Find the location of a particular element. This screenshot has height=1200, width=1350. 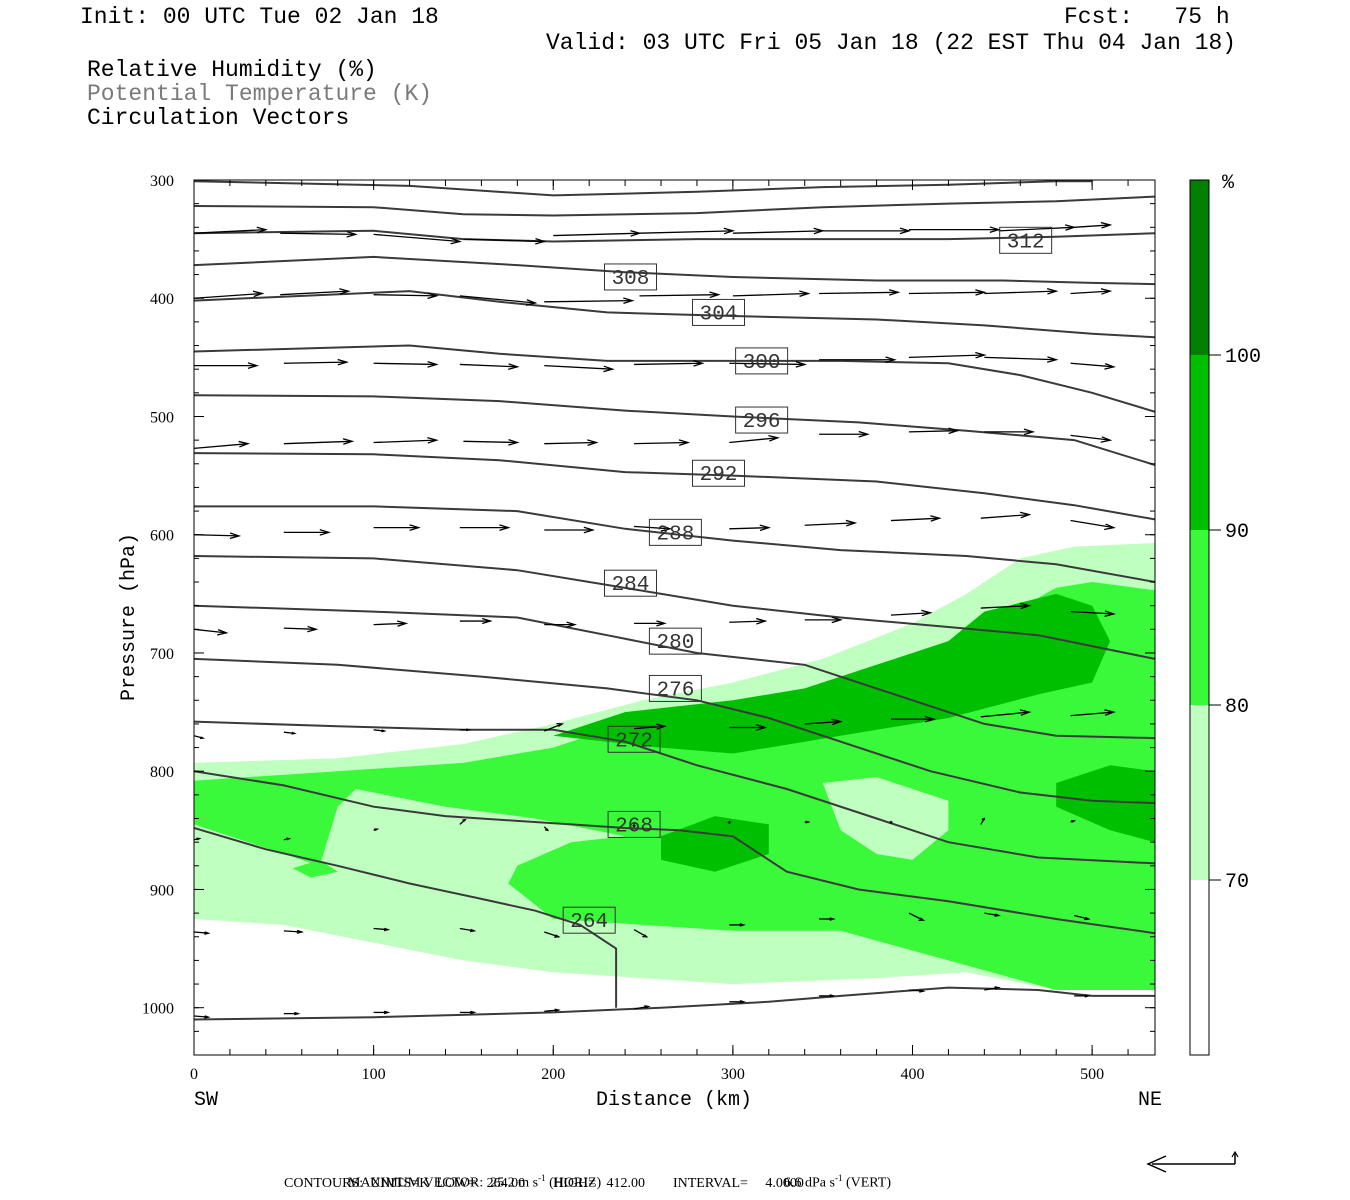

max-vector-label: MAXIMUM VECTOR: is located at coordinates (416, 1183).